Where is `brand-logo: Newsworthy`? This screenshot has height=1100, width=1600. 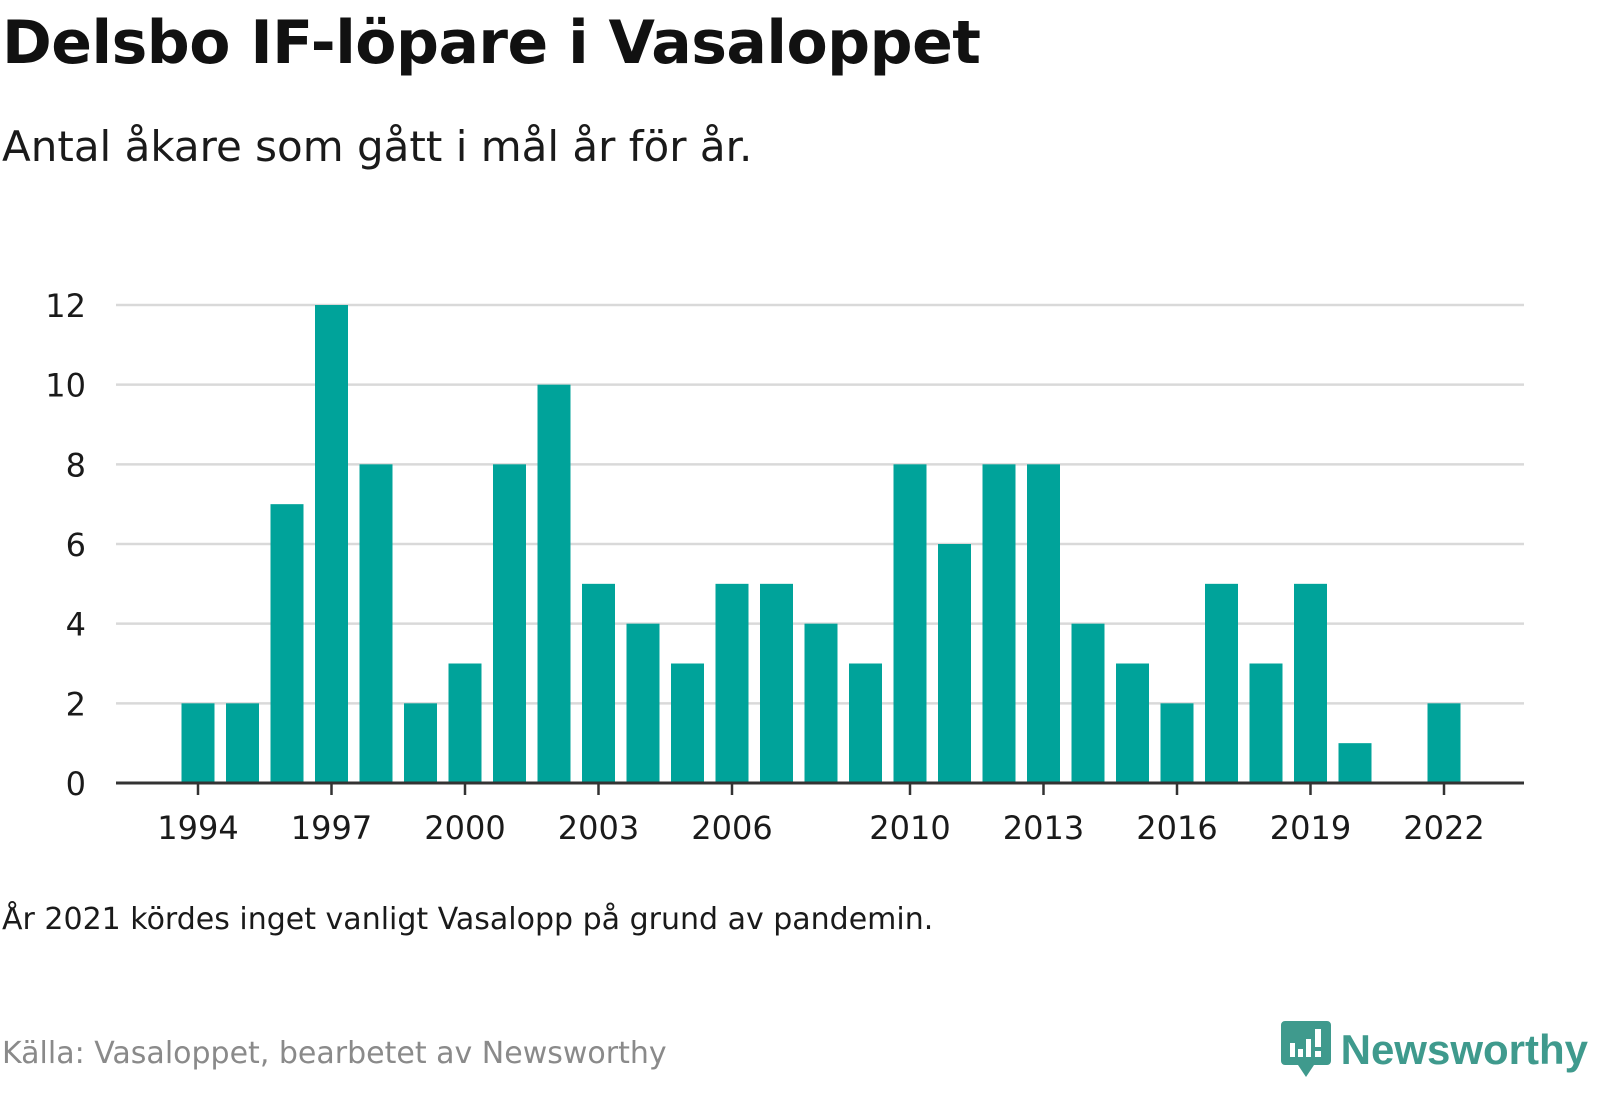 brand-logo: Newsworthy is located at coordinates (1434, 1050).